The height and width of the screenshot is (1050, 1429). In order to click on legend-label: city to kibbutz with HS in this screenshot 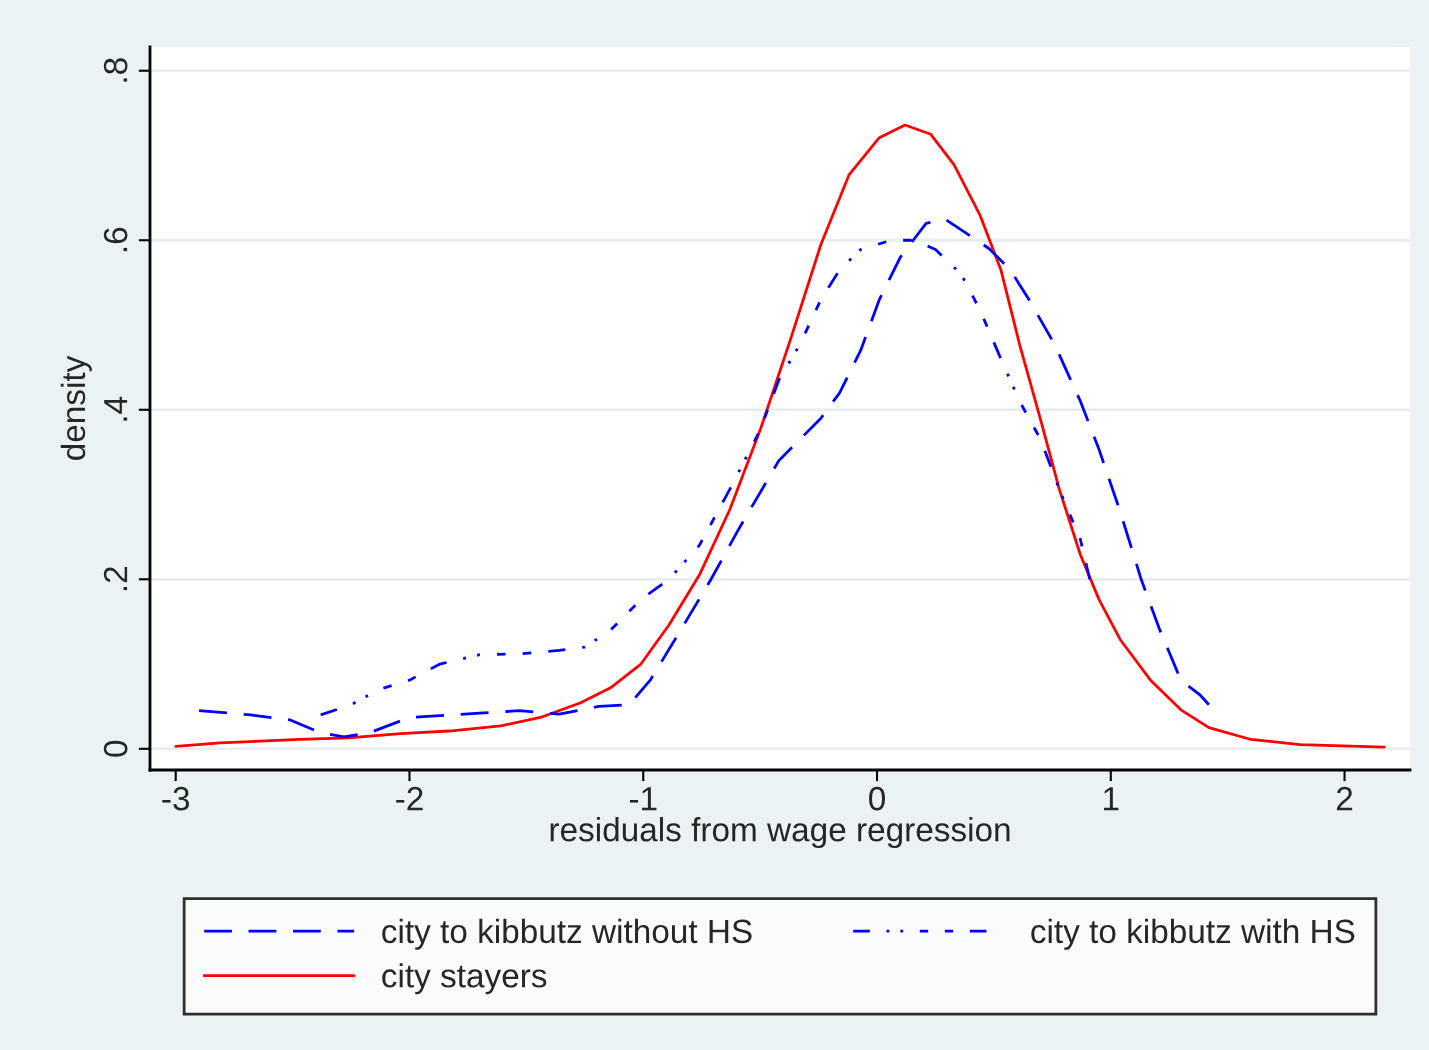, I will do `click(1193, 934)`.